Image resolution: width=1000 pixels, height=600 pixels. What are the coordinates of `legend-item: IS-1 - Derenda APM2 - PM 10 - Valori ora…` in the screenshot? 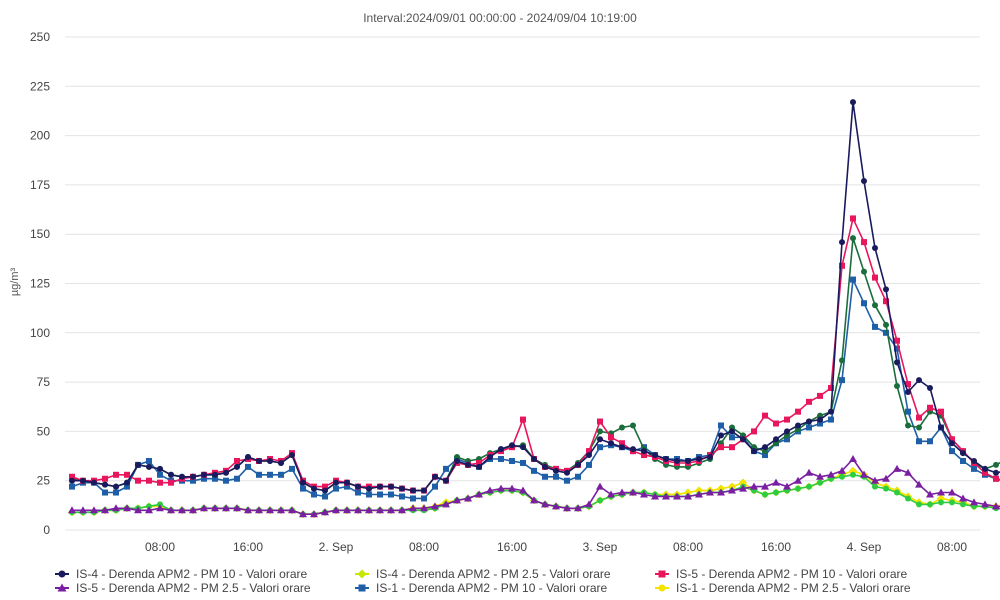 It's located at (481, 588).